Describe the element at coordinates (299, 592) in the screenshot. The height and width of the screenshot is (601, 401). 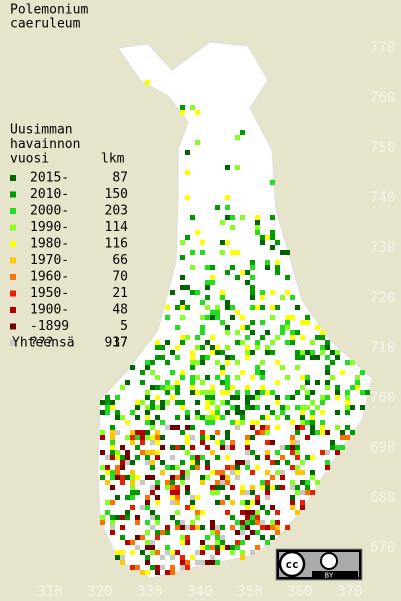
I see `x-axis-label: 360` at that location.